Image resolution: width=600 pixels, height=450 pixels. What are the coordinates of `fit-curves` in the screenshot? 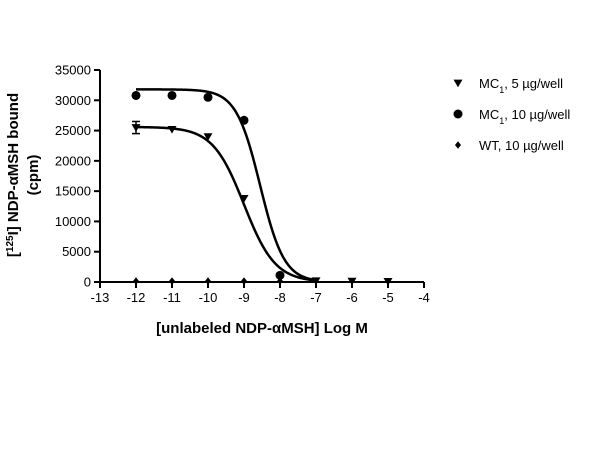 It's located at (226, 185).